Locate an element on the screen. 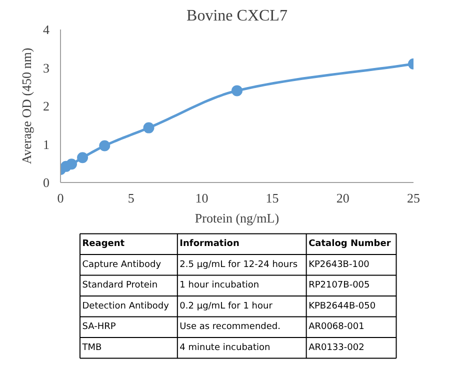 This screenshot has width=471, height=365. text: Detection Antibody is located at coordinates (126, 306).